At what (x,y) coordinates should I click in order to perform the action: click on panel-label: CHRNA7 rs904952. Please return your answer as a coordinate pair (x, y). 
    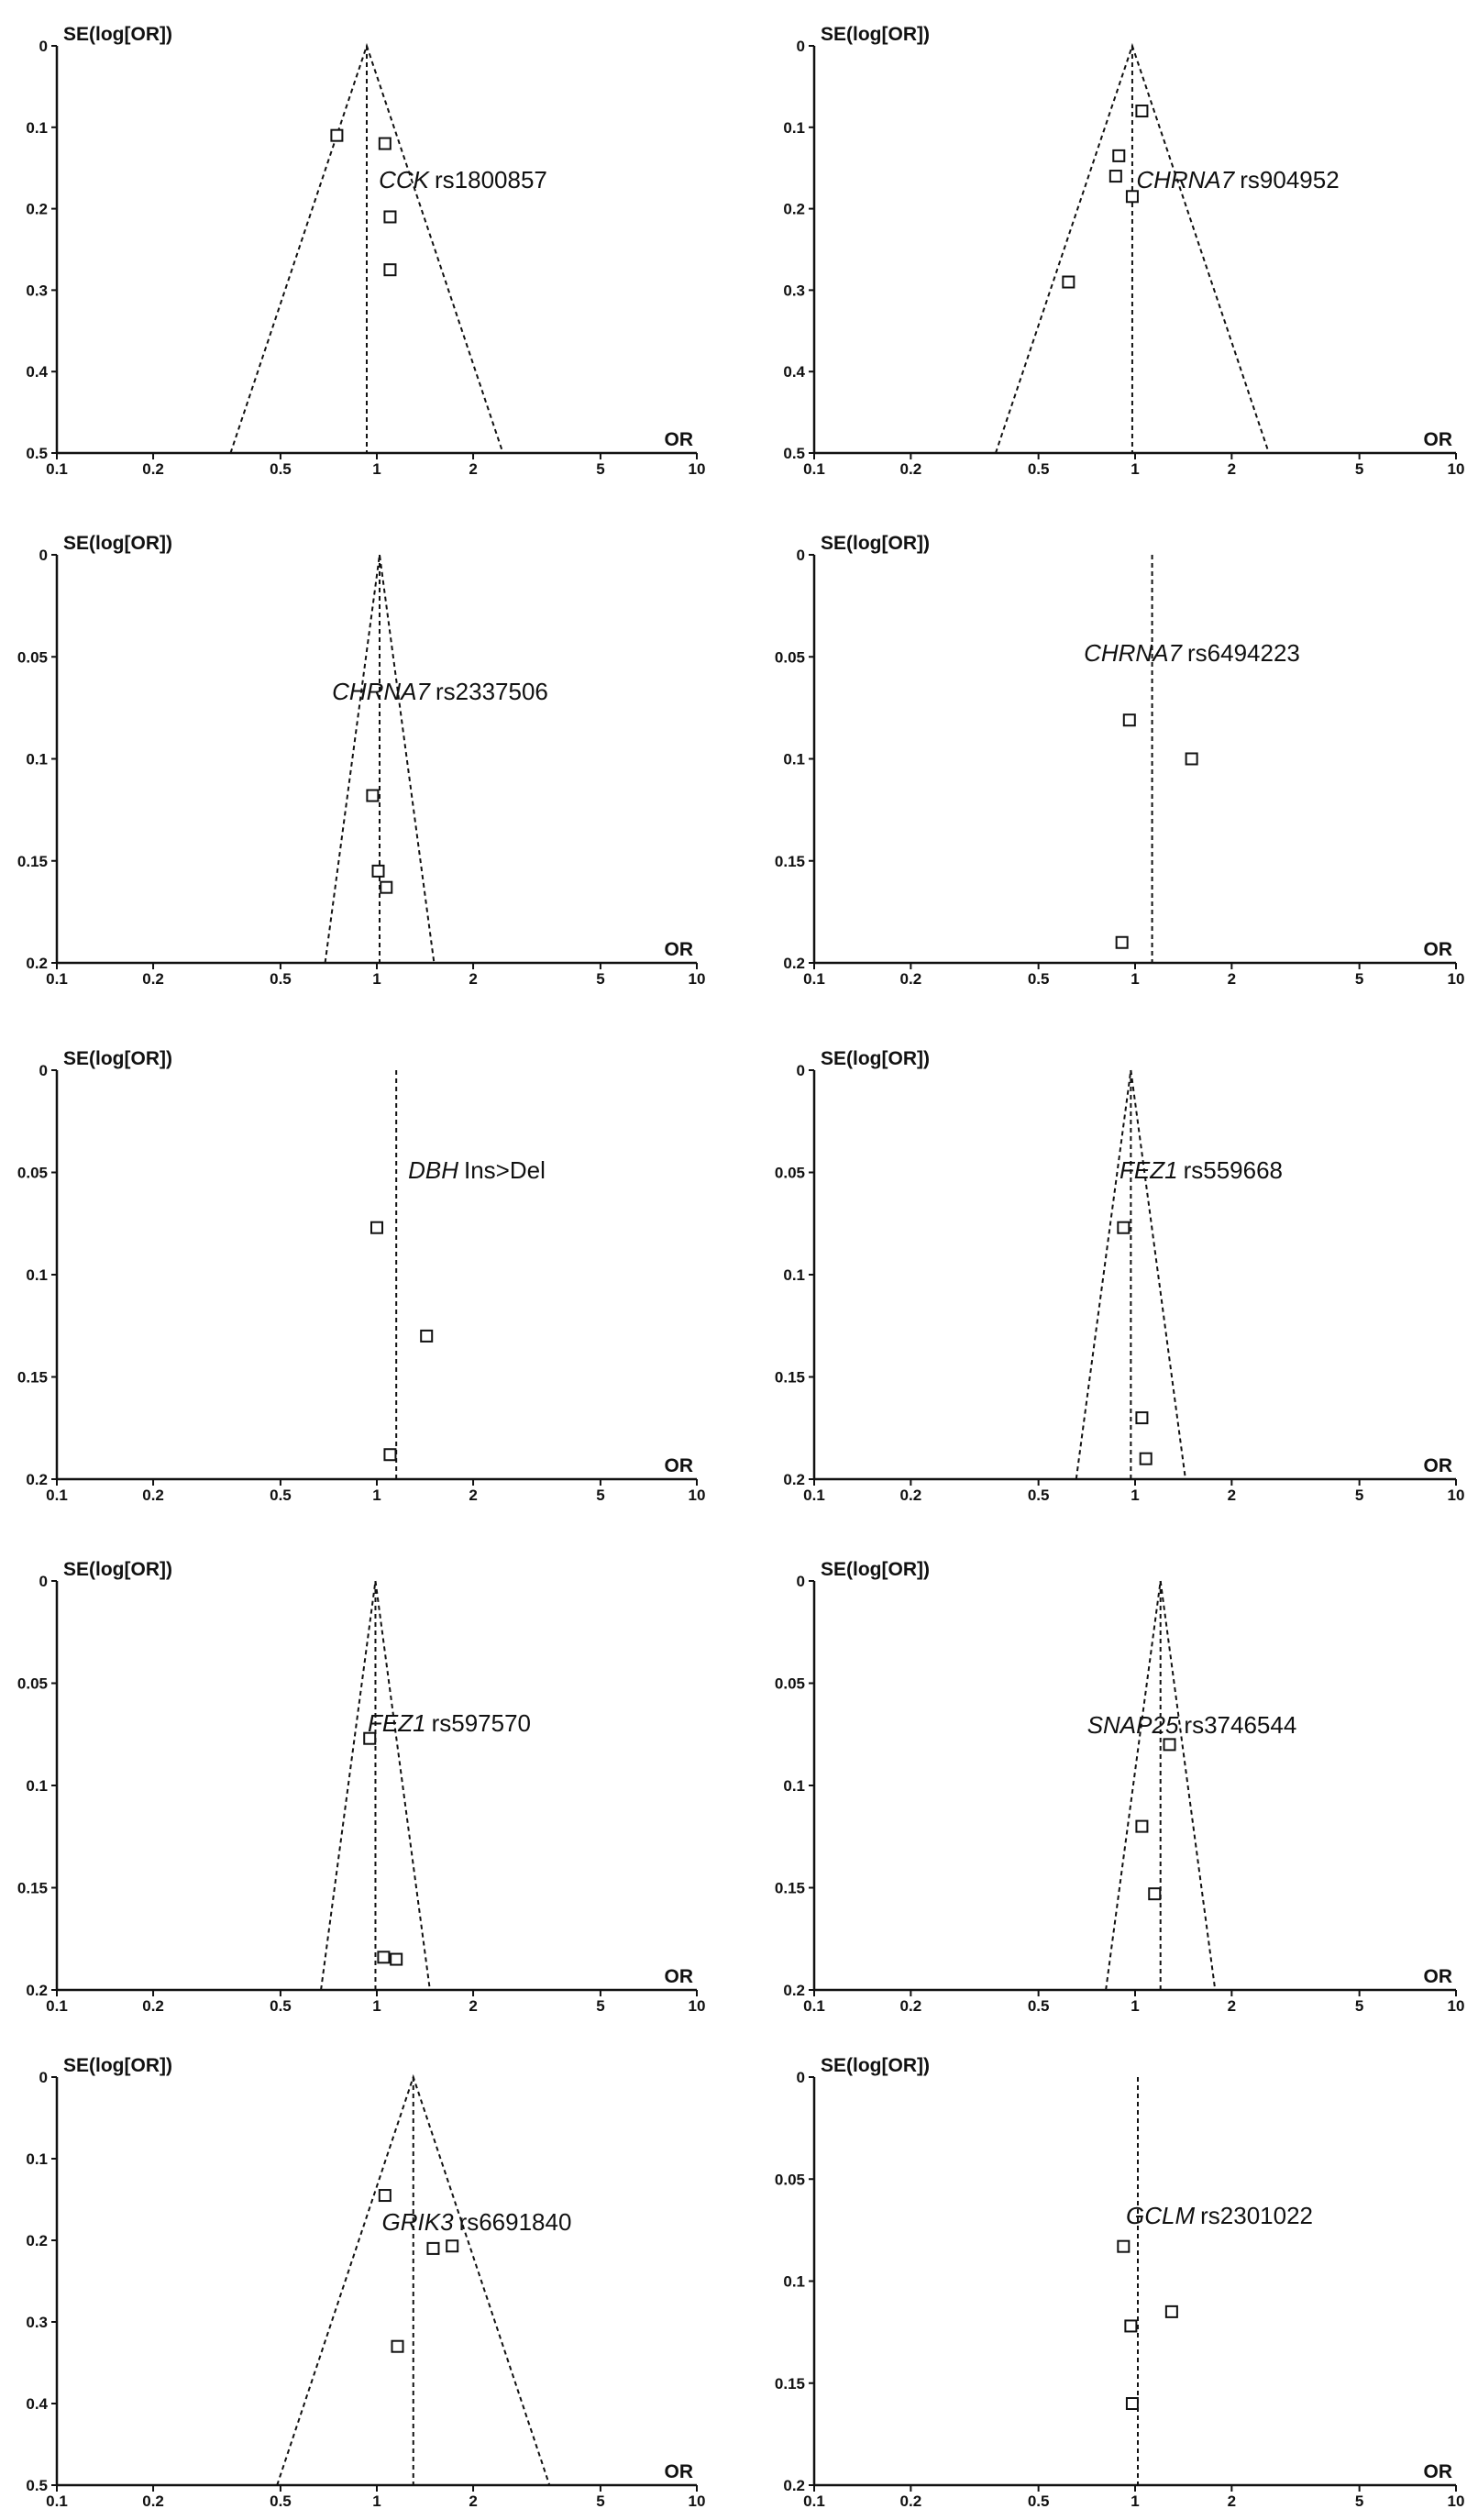
    Looking at the image, I should click on (1238, 179).